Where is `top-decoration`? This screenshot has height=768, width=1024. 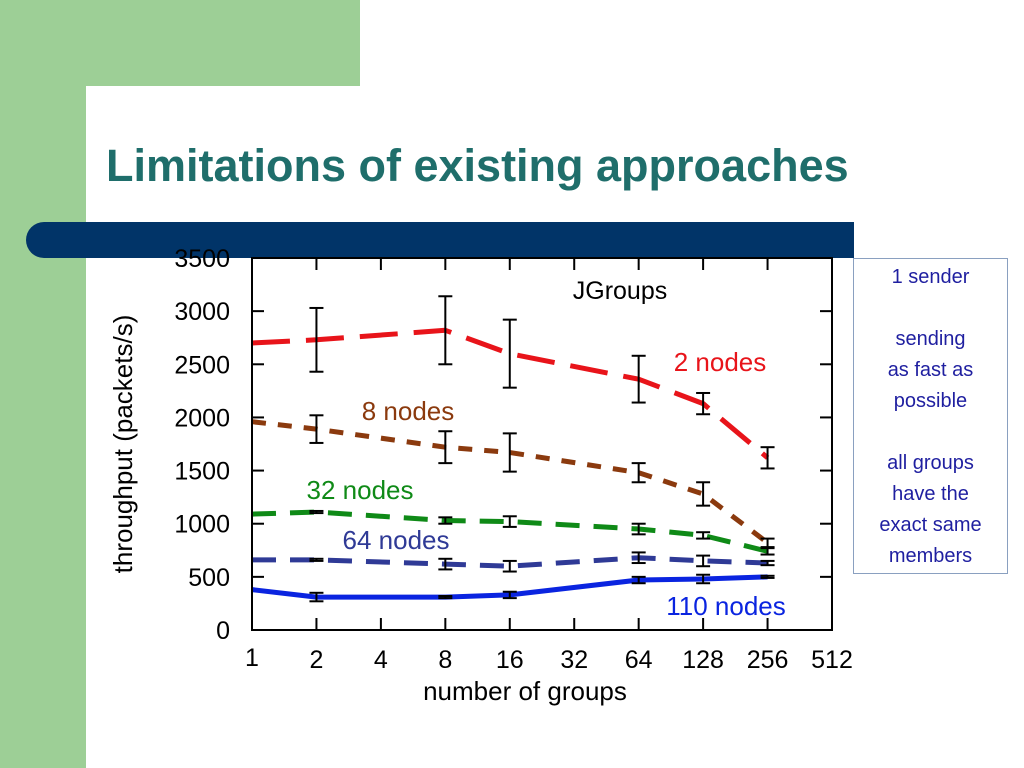
top-decoration is located at coordinates (180, 43).